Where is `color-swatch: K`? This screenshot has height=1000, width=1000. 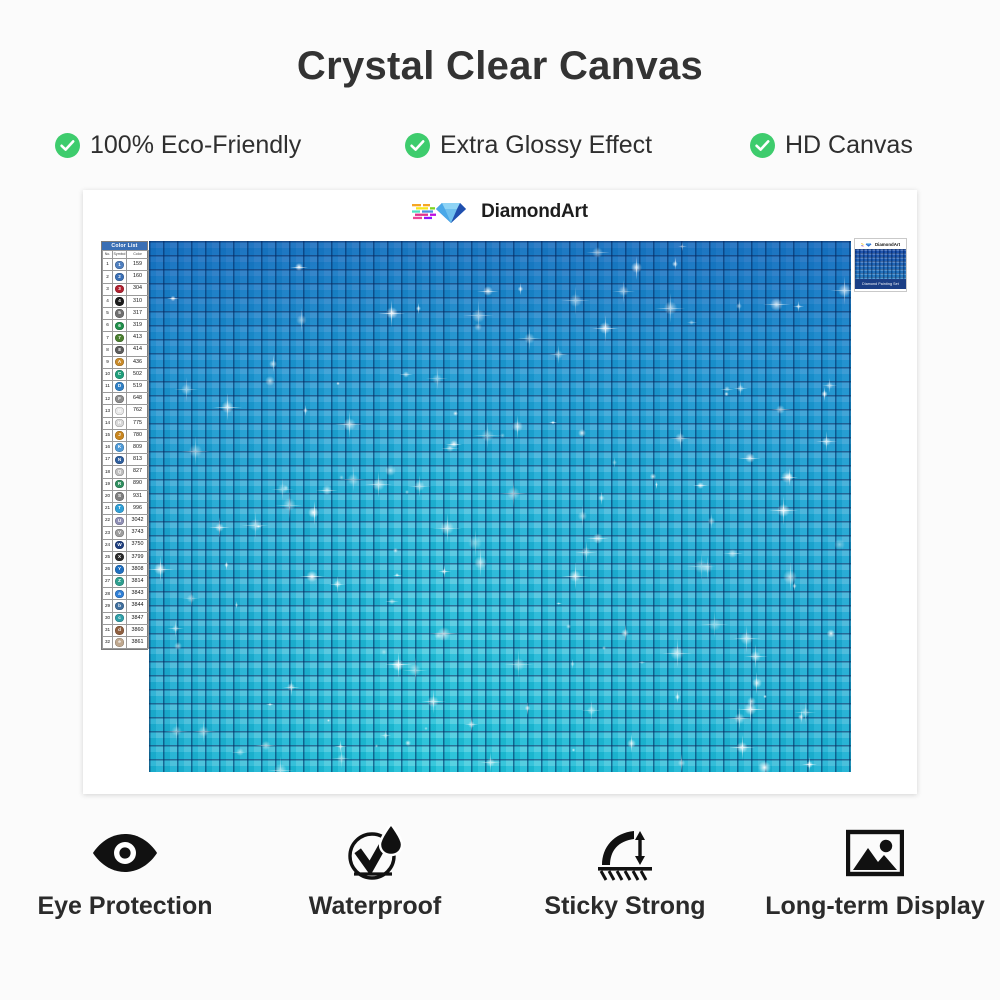
color-swatch: K is located at coordinates (119, 447).